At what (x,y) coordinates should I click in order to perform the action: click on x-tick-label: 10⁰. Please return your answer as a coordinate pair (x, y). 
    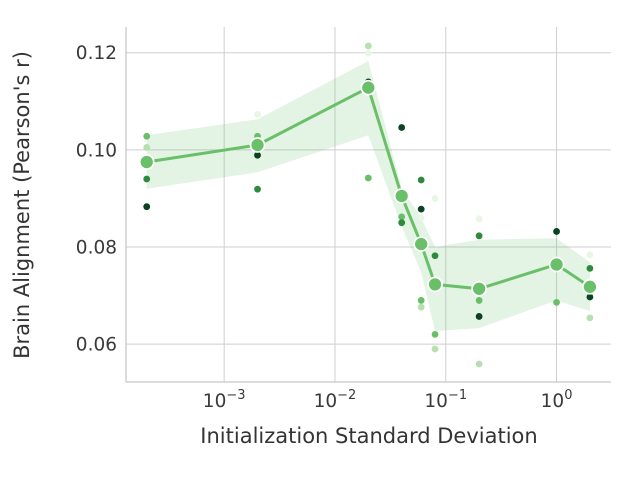
    Looking at the image, I should click on (557, 400).